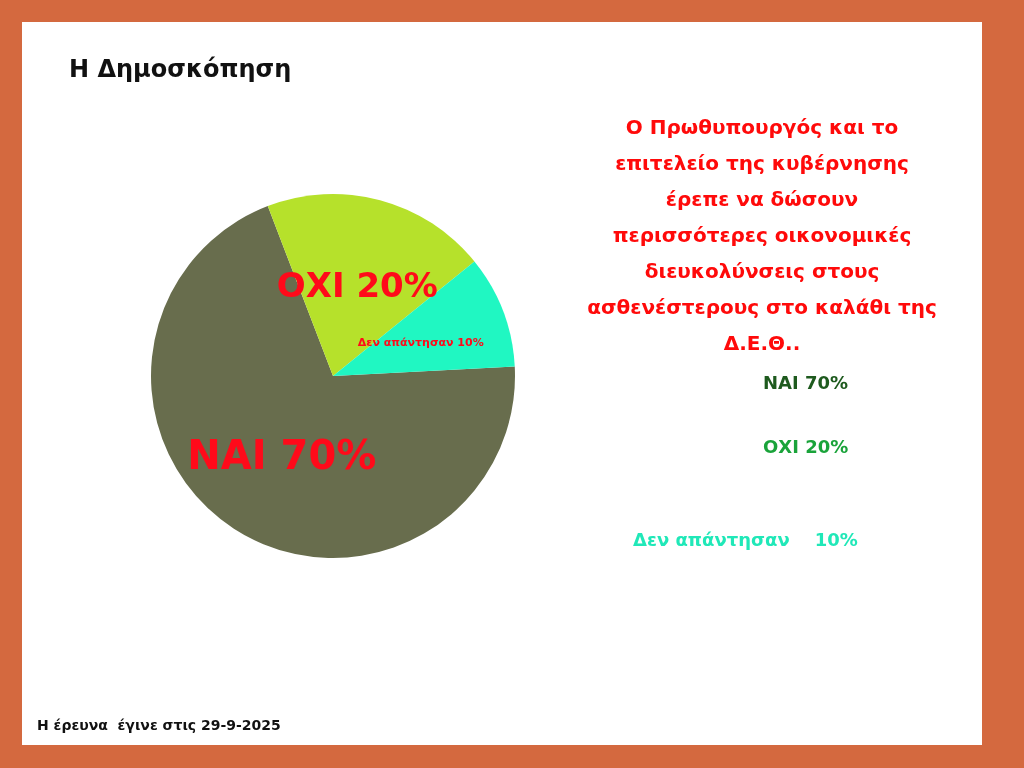 This screenshot has width=1024, height=768. What do you see at coordinates (397, 285) in the screenshot?
I see `data-label: 20%` at bounding box center [397, 285].